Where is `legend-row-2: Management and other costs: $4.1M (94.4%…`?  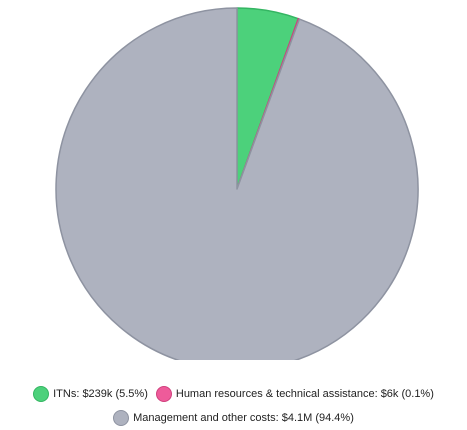 legend-row-2: Management and other costs: $4.1M (94.4%… is located at coordinates (233, 418).